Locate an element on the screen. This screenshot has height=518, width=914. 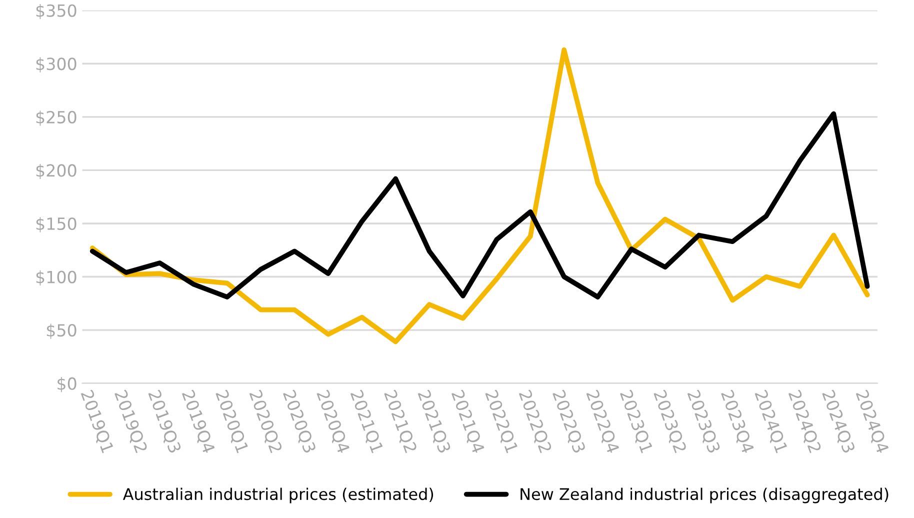
y-tick-label: $150 is located at coordinates (56, 224).